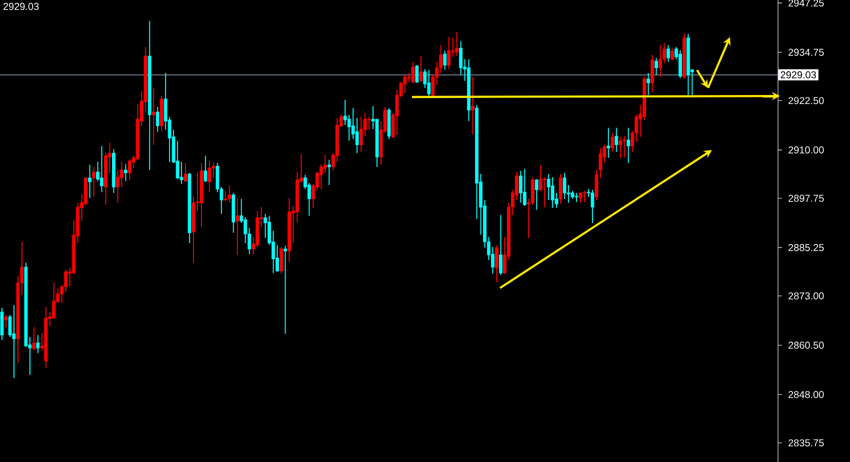 This screenshot has height=462, width=850. Describe the element at coordinates (806, 150) in the screenshot. I see `y-tick-label: 2910.00` at that location.